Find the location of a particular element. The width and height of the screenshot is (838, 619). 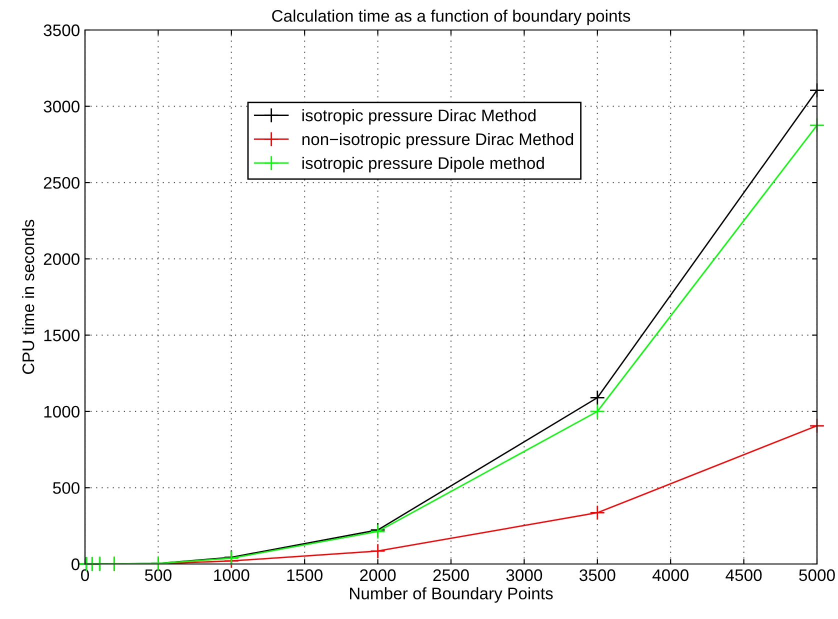

x-tick-label: 5000 is located at coordinates (817, 575).